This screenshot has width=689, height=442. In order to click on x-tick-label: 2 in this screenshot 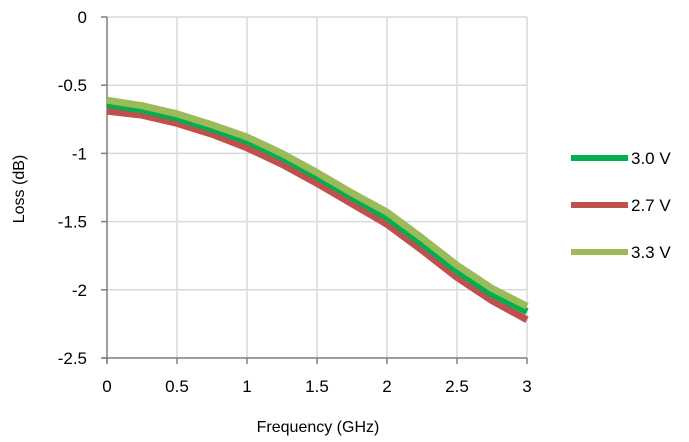, I will do `click(386, 386)`.